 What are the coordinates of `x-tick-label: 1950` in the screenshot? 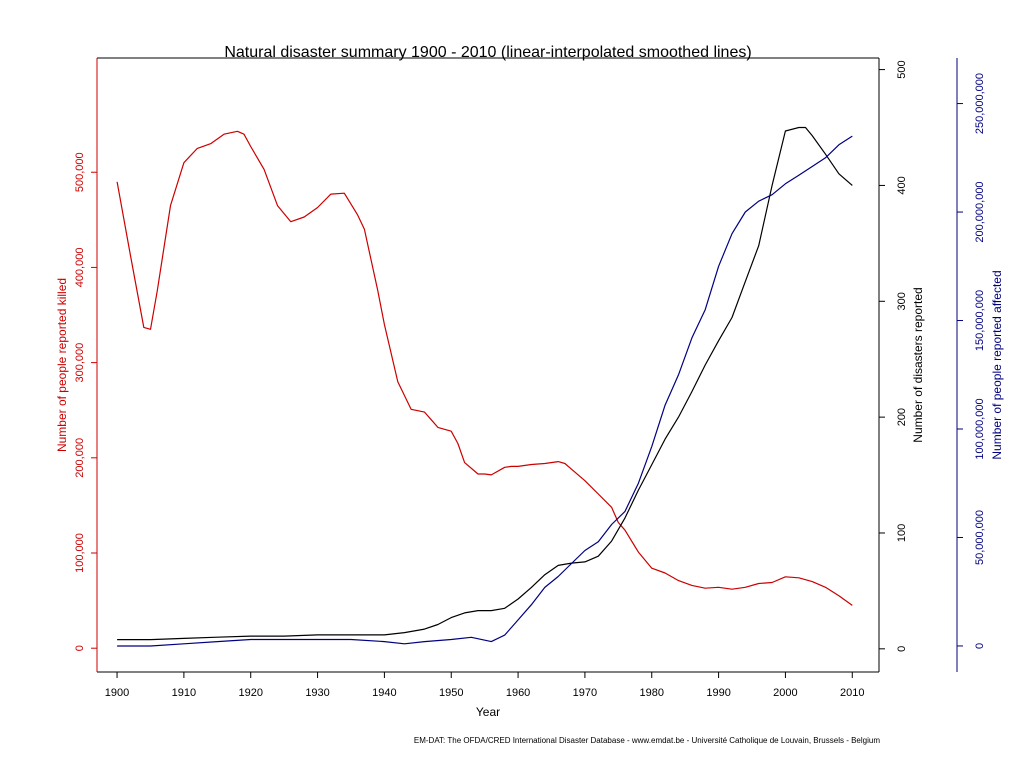 It's located at (451, 693).